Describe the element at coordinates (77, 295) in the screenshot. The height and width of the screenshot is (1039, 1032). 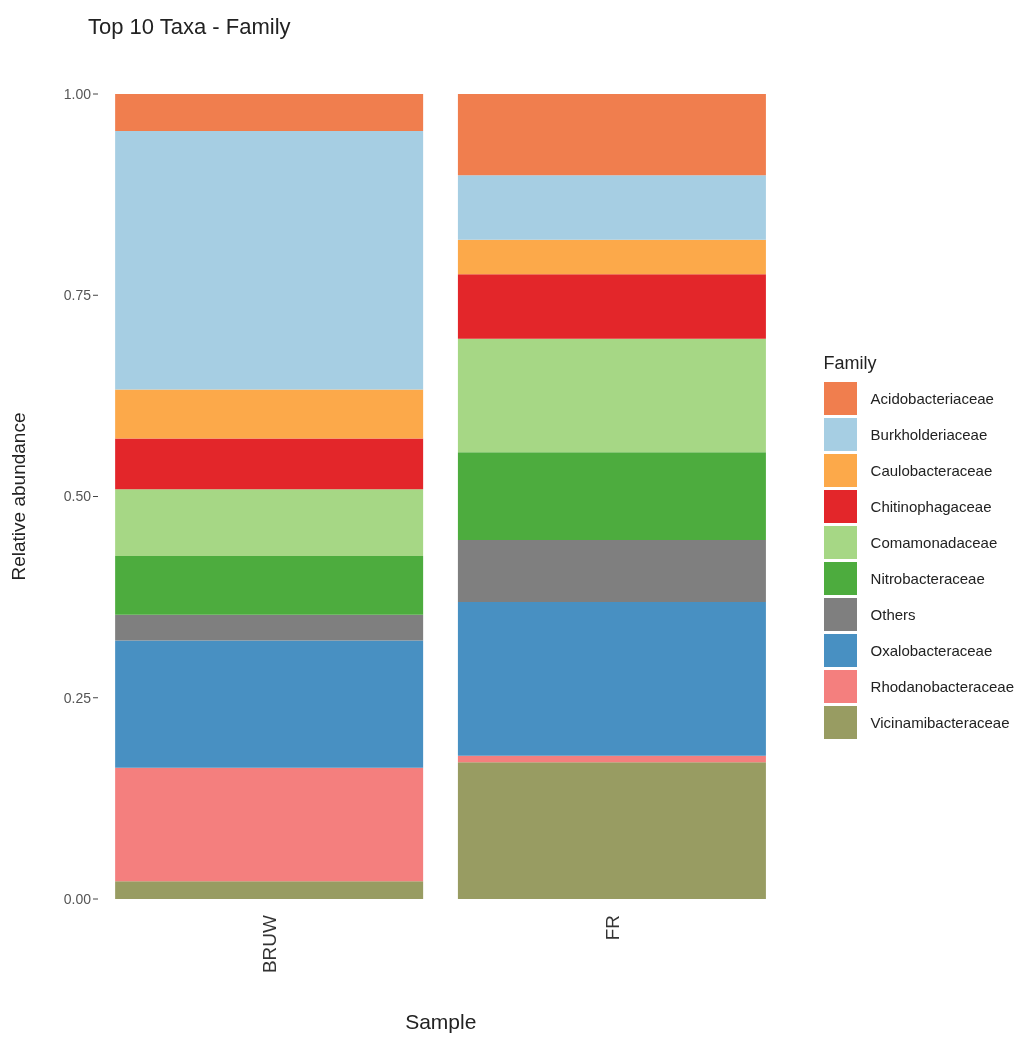
I see `y-tick-label: 0.75` at that location.